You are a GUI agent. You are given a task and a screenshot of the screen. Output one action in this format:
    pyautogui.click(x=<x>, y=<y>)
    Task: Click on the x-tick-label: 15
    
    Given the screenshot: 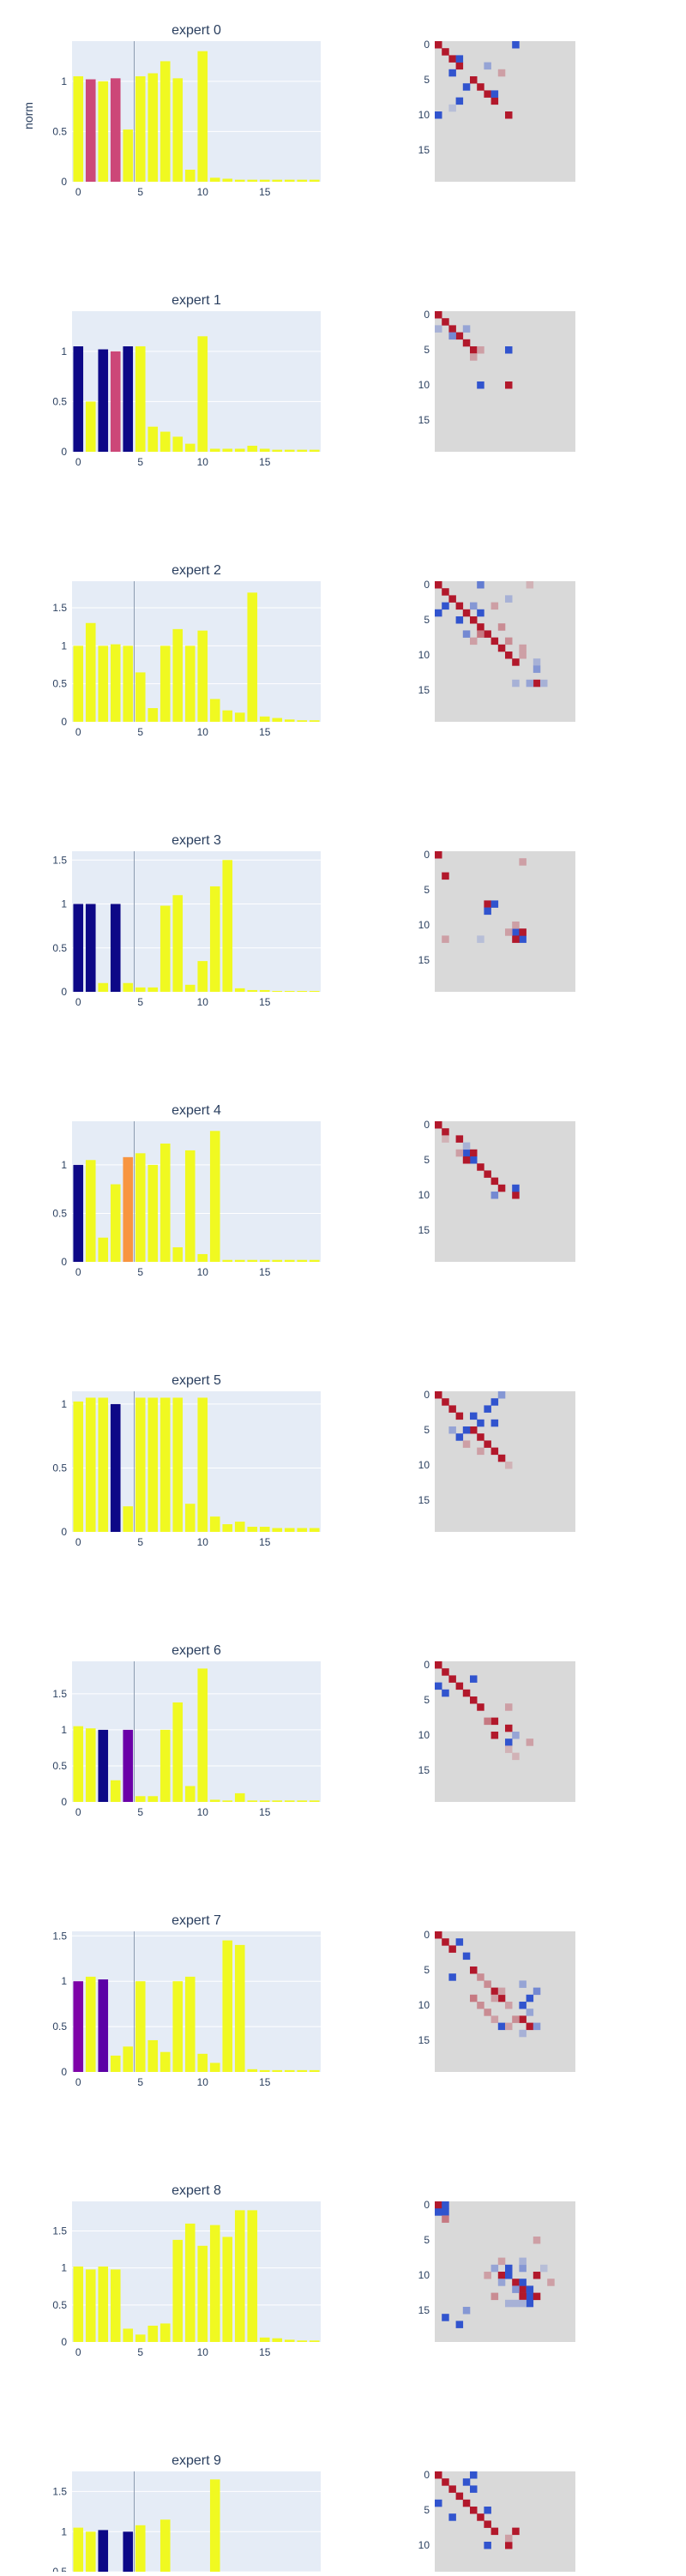 What is the action you would take?
    pyautogui.click(x=265, y=1002)
    